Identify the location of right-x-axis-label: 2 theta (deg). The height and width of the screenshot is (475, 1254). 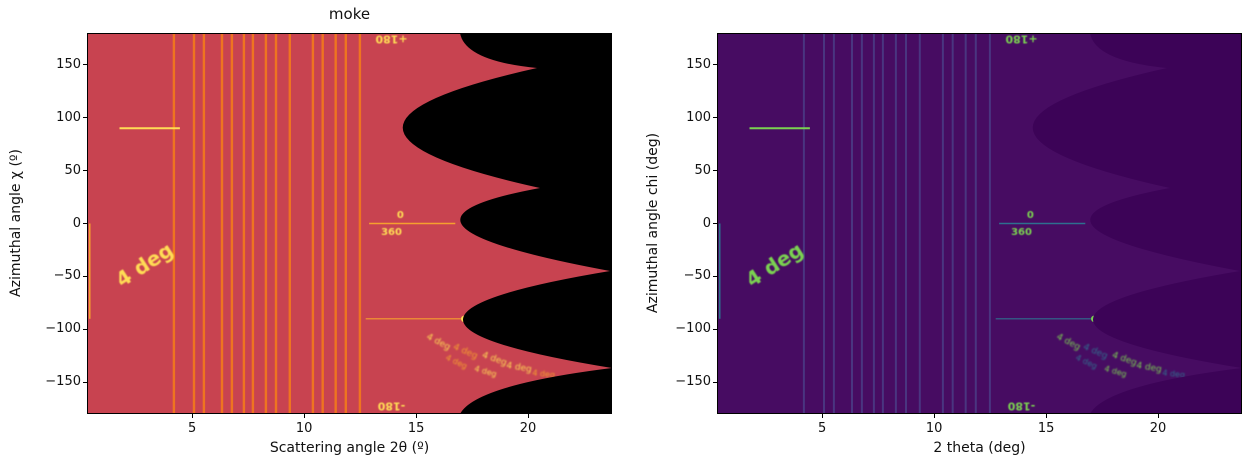
(979, 448).